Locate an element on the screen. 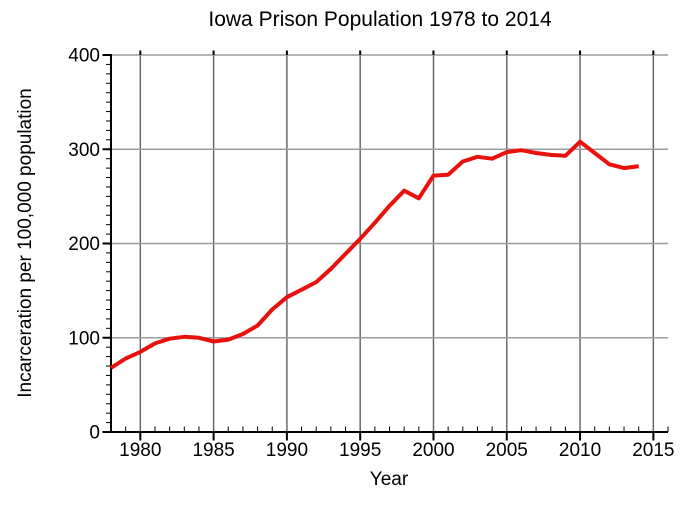 This screenshot has width=685, height=512. y-tick-label: 100 is located at coordinates (84, 338).